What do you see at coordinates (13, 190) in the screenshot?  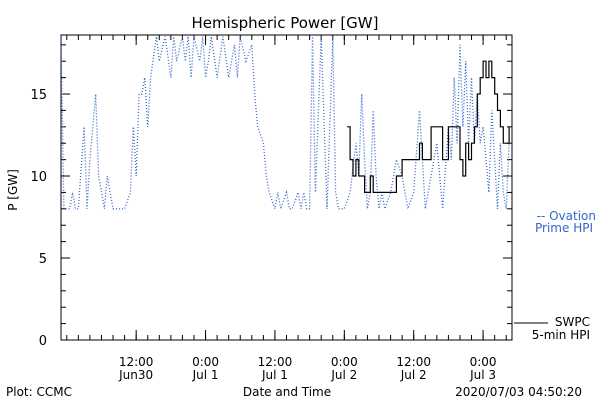 I see `y-axis-label: P [GW]` at bounding box center [13, 190].